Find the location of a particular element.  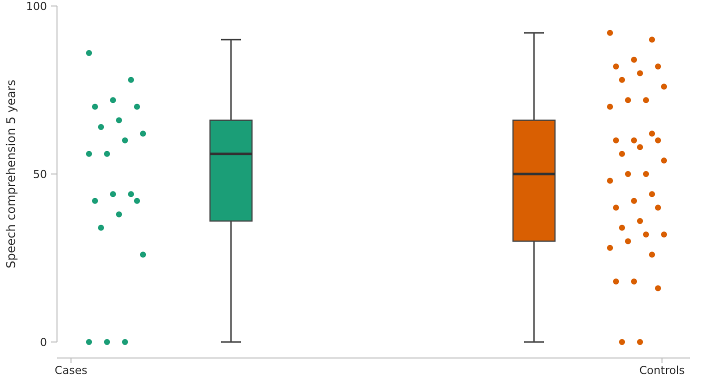

x-tick-label: Controls is located at coordinates (662, 370).